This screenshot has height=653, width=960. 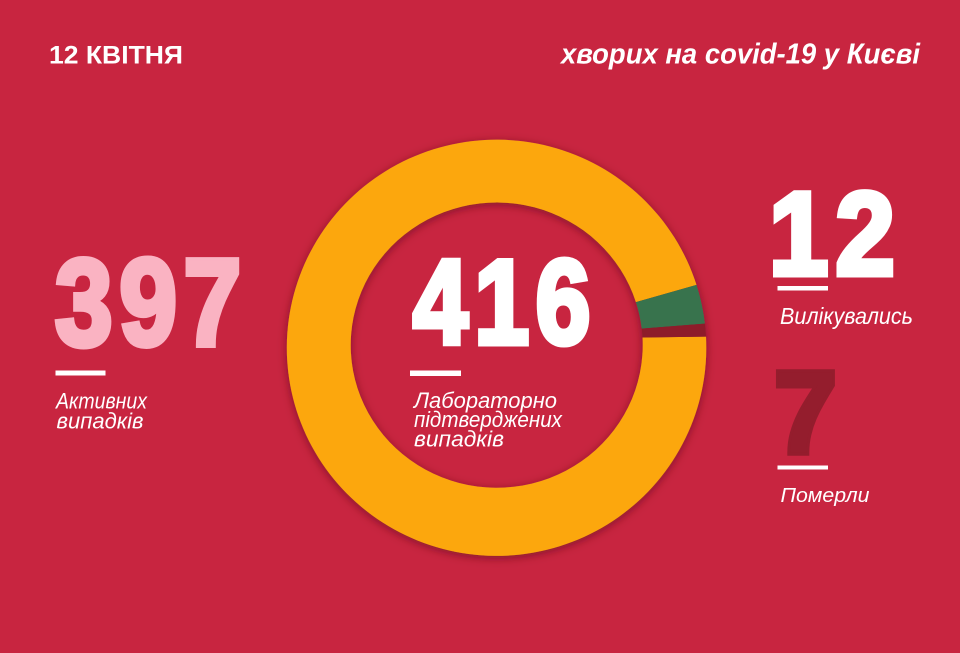 What do you see at coordinates (484, 400) in the screenshot?
I see `svg-text: Лабораторно` at bounding box center [484, 400].